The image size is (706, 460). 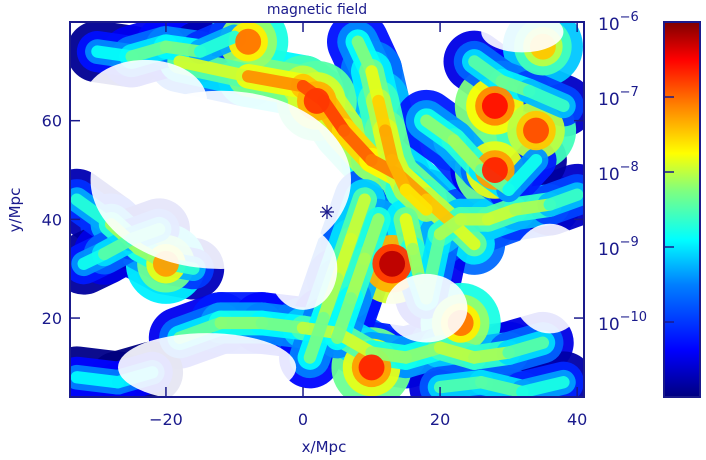 I want to click on y-tick-label: 20, so click(x=52, y=318).